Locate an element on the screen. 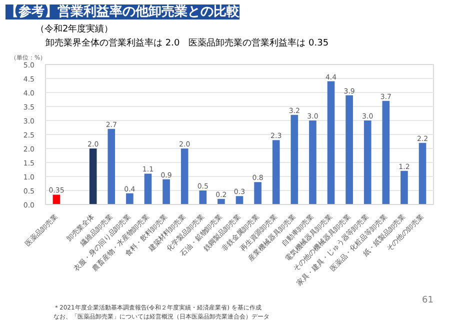  text: 卸売業界全体の営業利益率は 2.0 医薬品卸売業の営業利益率は 0.35 is located at coordinates (187, 43).